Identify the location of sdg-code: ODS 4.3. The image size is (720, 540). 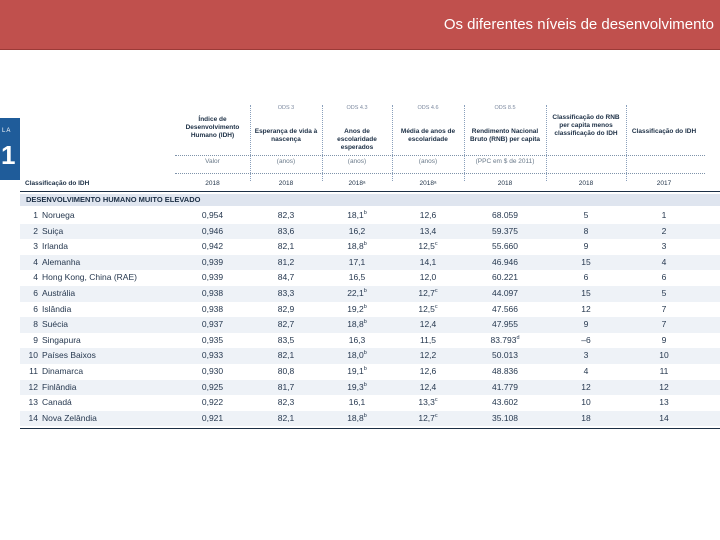
(357, 108).